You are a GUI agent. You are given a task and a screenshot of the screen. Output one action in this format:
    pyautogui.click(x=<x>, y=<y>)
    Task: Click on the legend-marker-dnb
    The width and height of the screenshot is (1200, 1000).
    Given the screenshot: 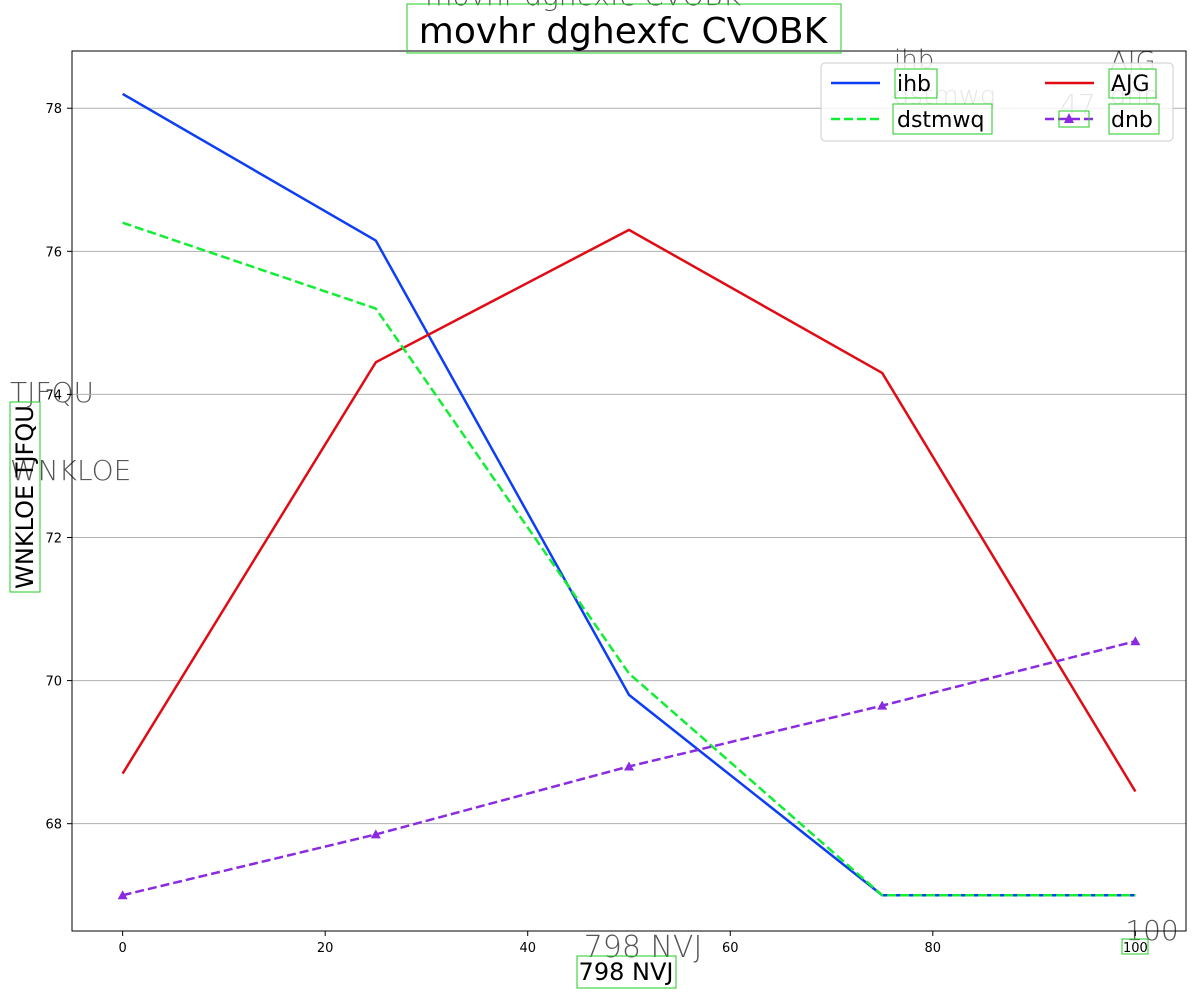 What is the action you would take?
    pyautogui.click(x=1069, y=118)
    